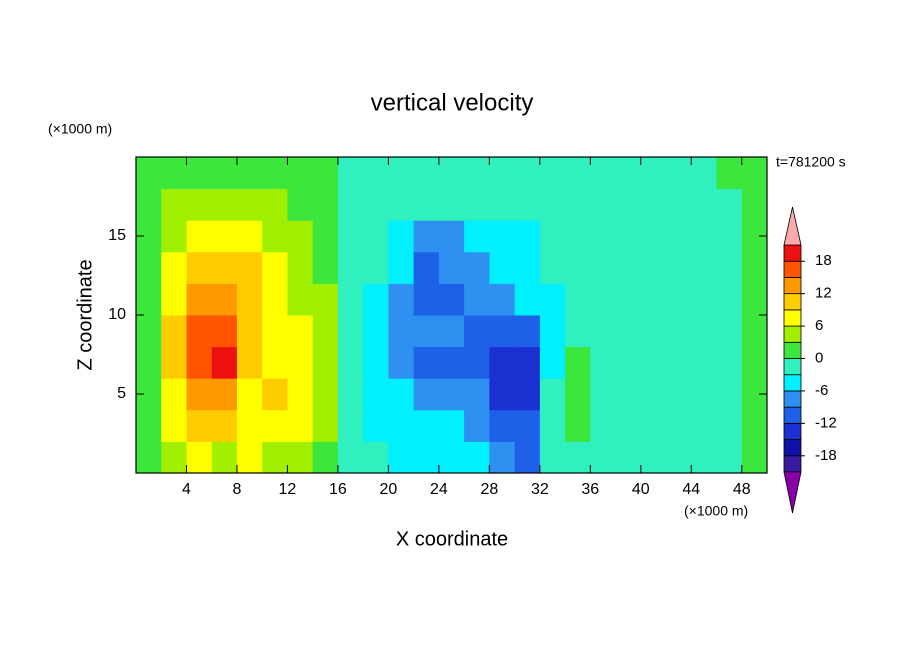  Describe the element at coordinates (641, 489) in the screenshot. I see `x-tick-label: 40` at that location.